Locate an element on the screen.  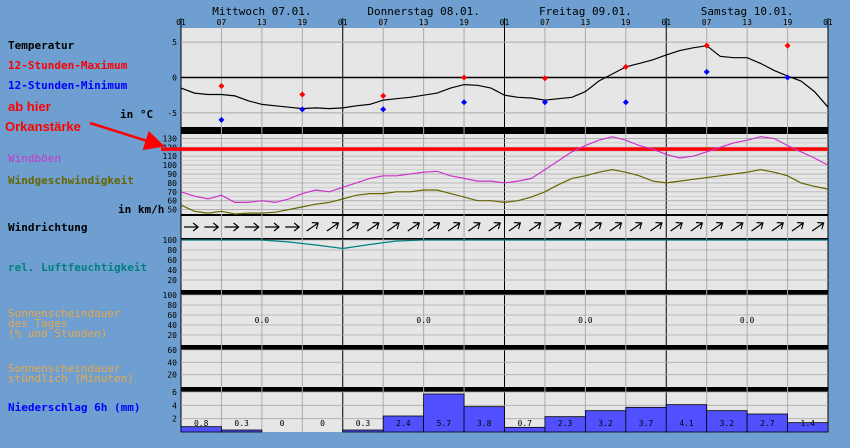
sun-daily-ytick-label: 40 is located at coordinates (172, 325).